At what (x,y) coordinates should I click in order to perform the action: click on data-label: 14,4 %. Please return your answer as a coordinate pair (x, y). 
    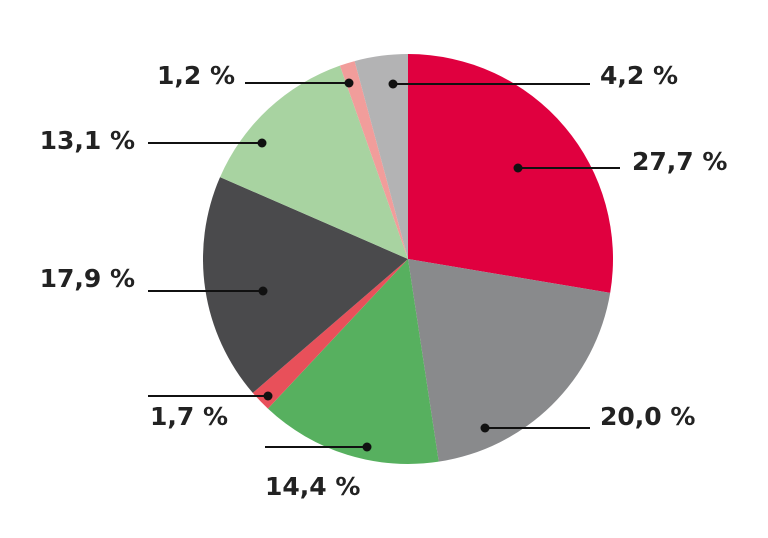
    Looking at the image, I should click on (312, 486).